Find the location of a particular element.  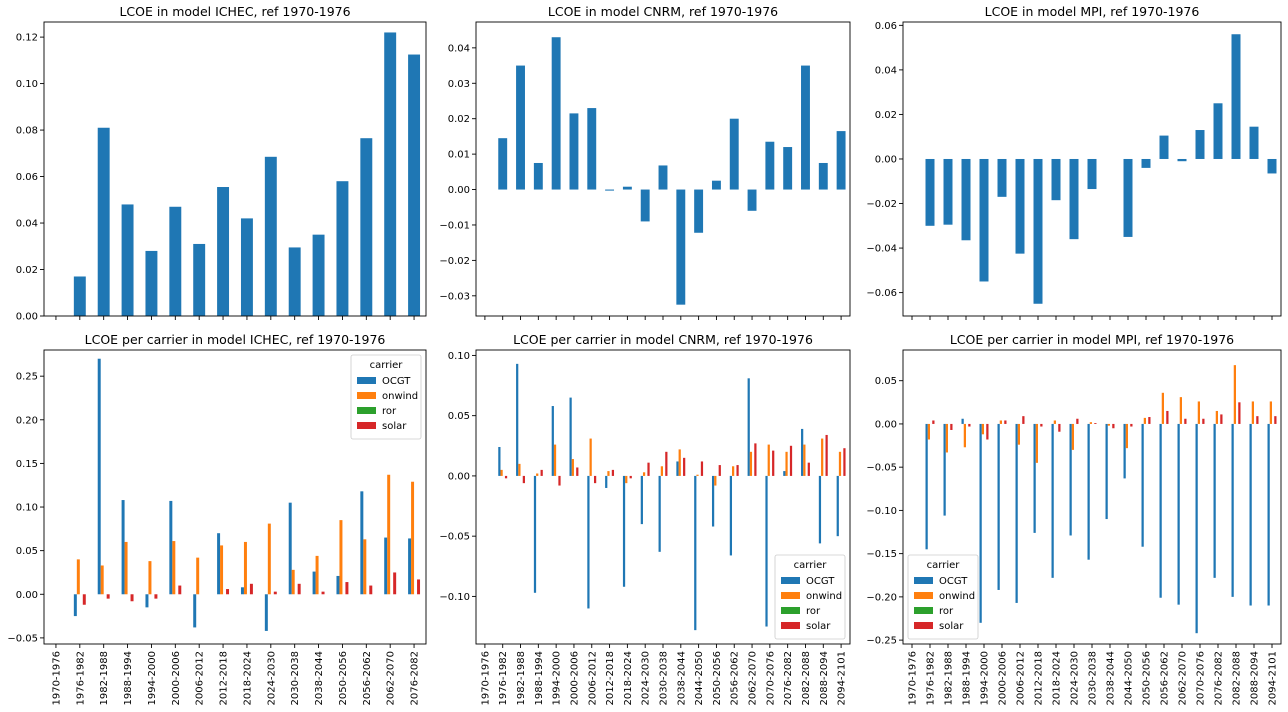

plot-frame is located at coordinates (235, 497).